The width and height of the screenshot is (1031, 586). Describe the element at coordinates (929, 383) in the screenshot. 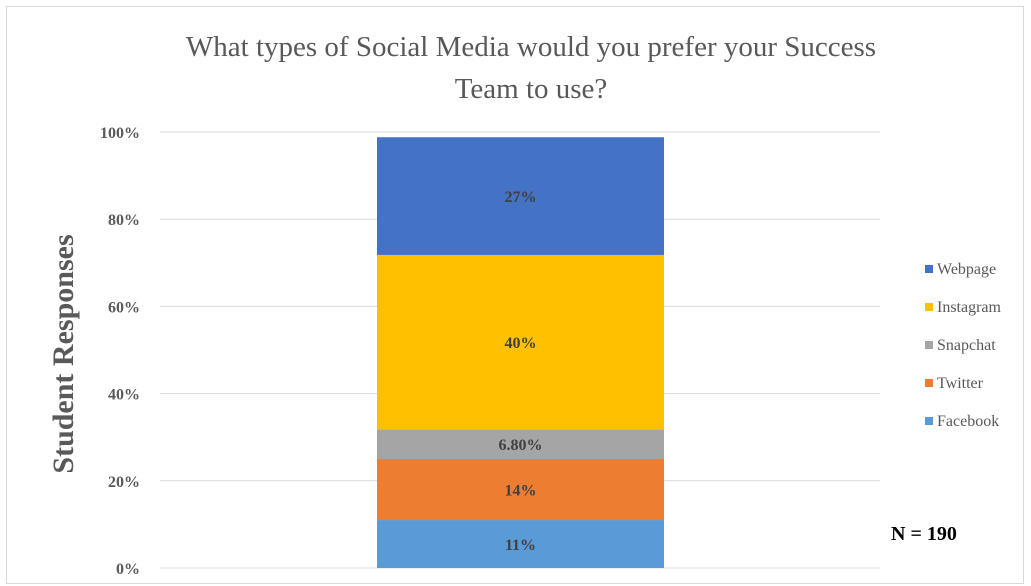

I see `legend-swatch-twitter` at that location.